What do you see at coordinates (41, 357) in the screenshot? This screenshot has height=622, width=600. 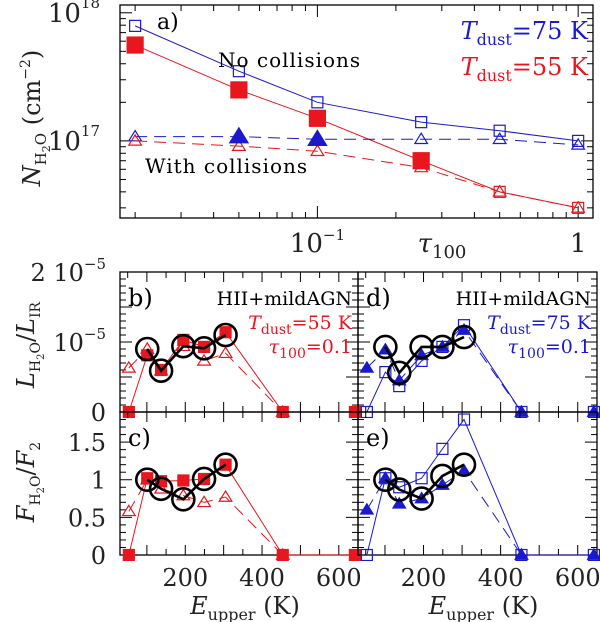 I see `y-axis-title-luminosity-part: 2` at bounding box center [41, 357].